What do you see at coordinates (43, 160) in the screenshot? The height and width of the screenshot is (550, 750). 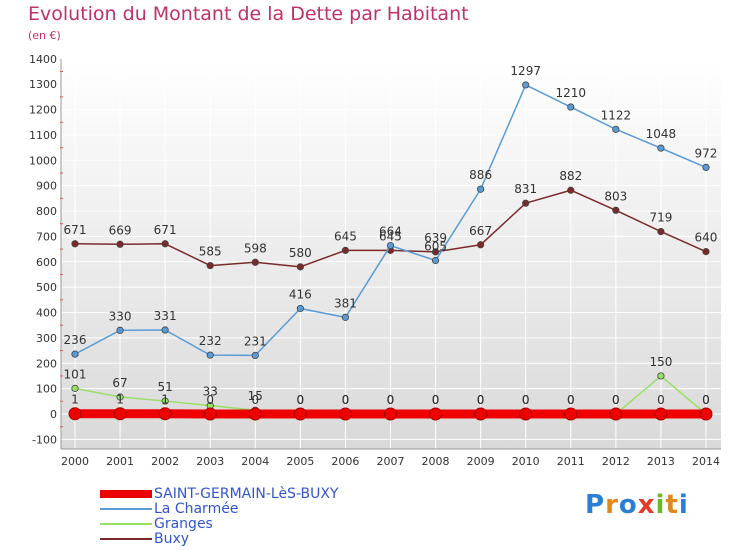 I see `y-tick-label: 1000` at bounding box center [43, 160].